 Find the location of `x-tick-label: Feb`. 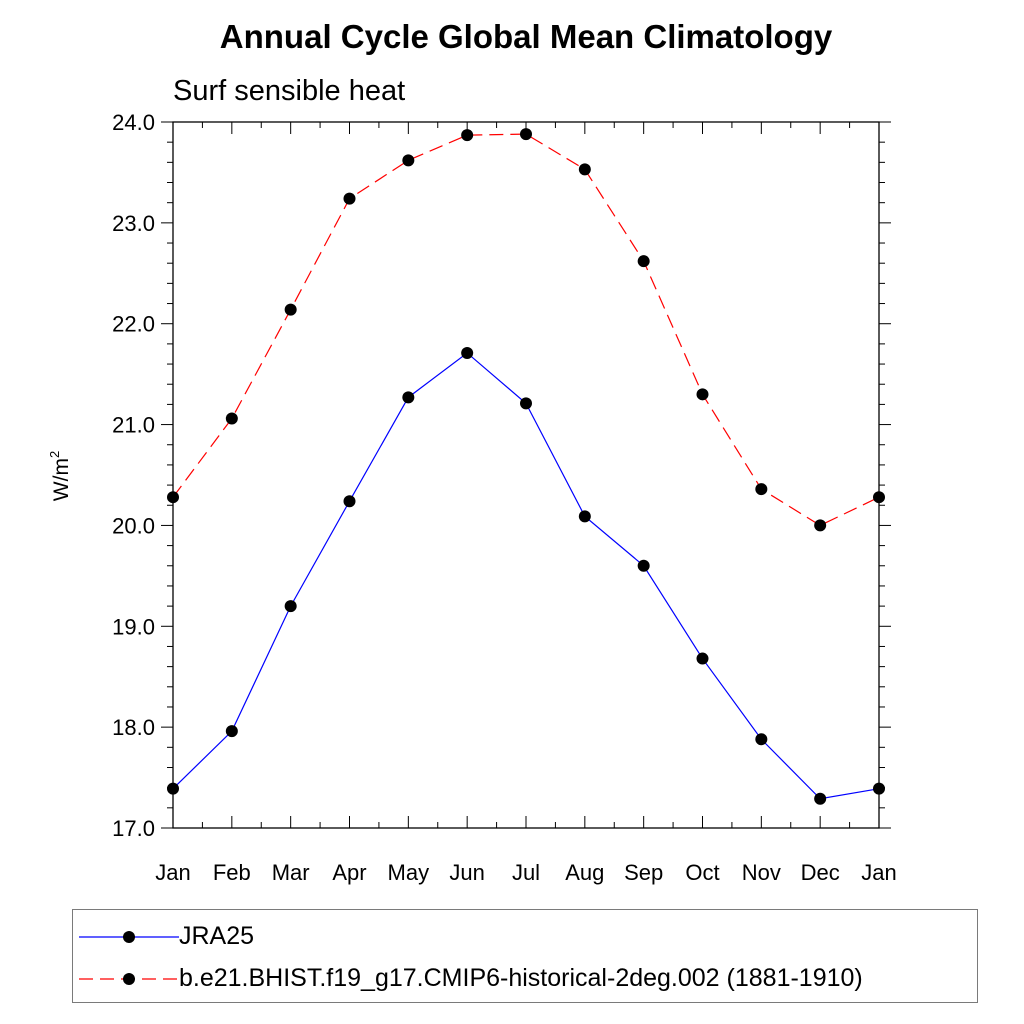

x-tick-label: Feb is located at coordinates (232, 872).